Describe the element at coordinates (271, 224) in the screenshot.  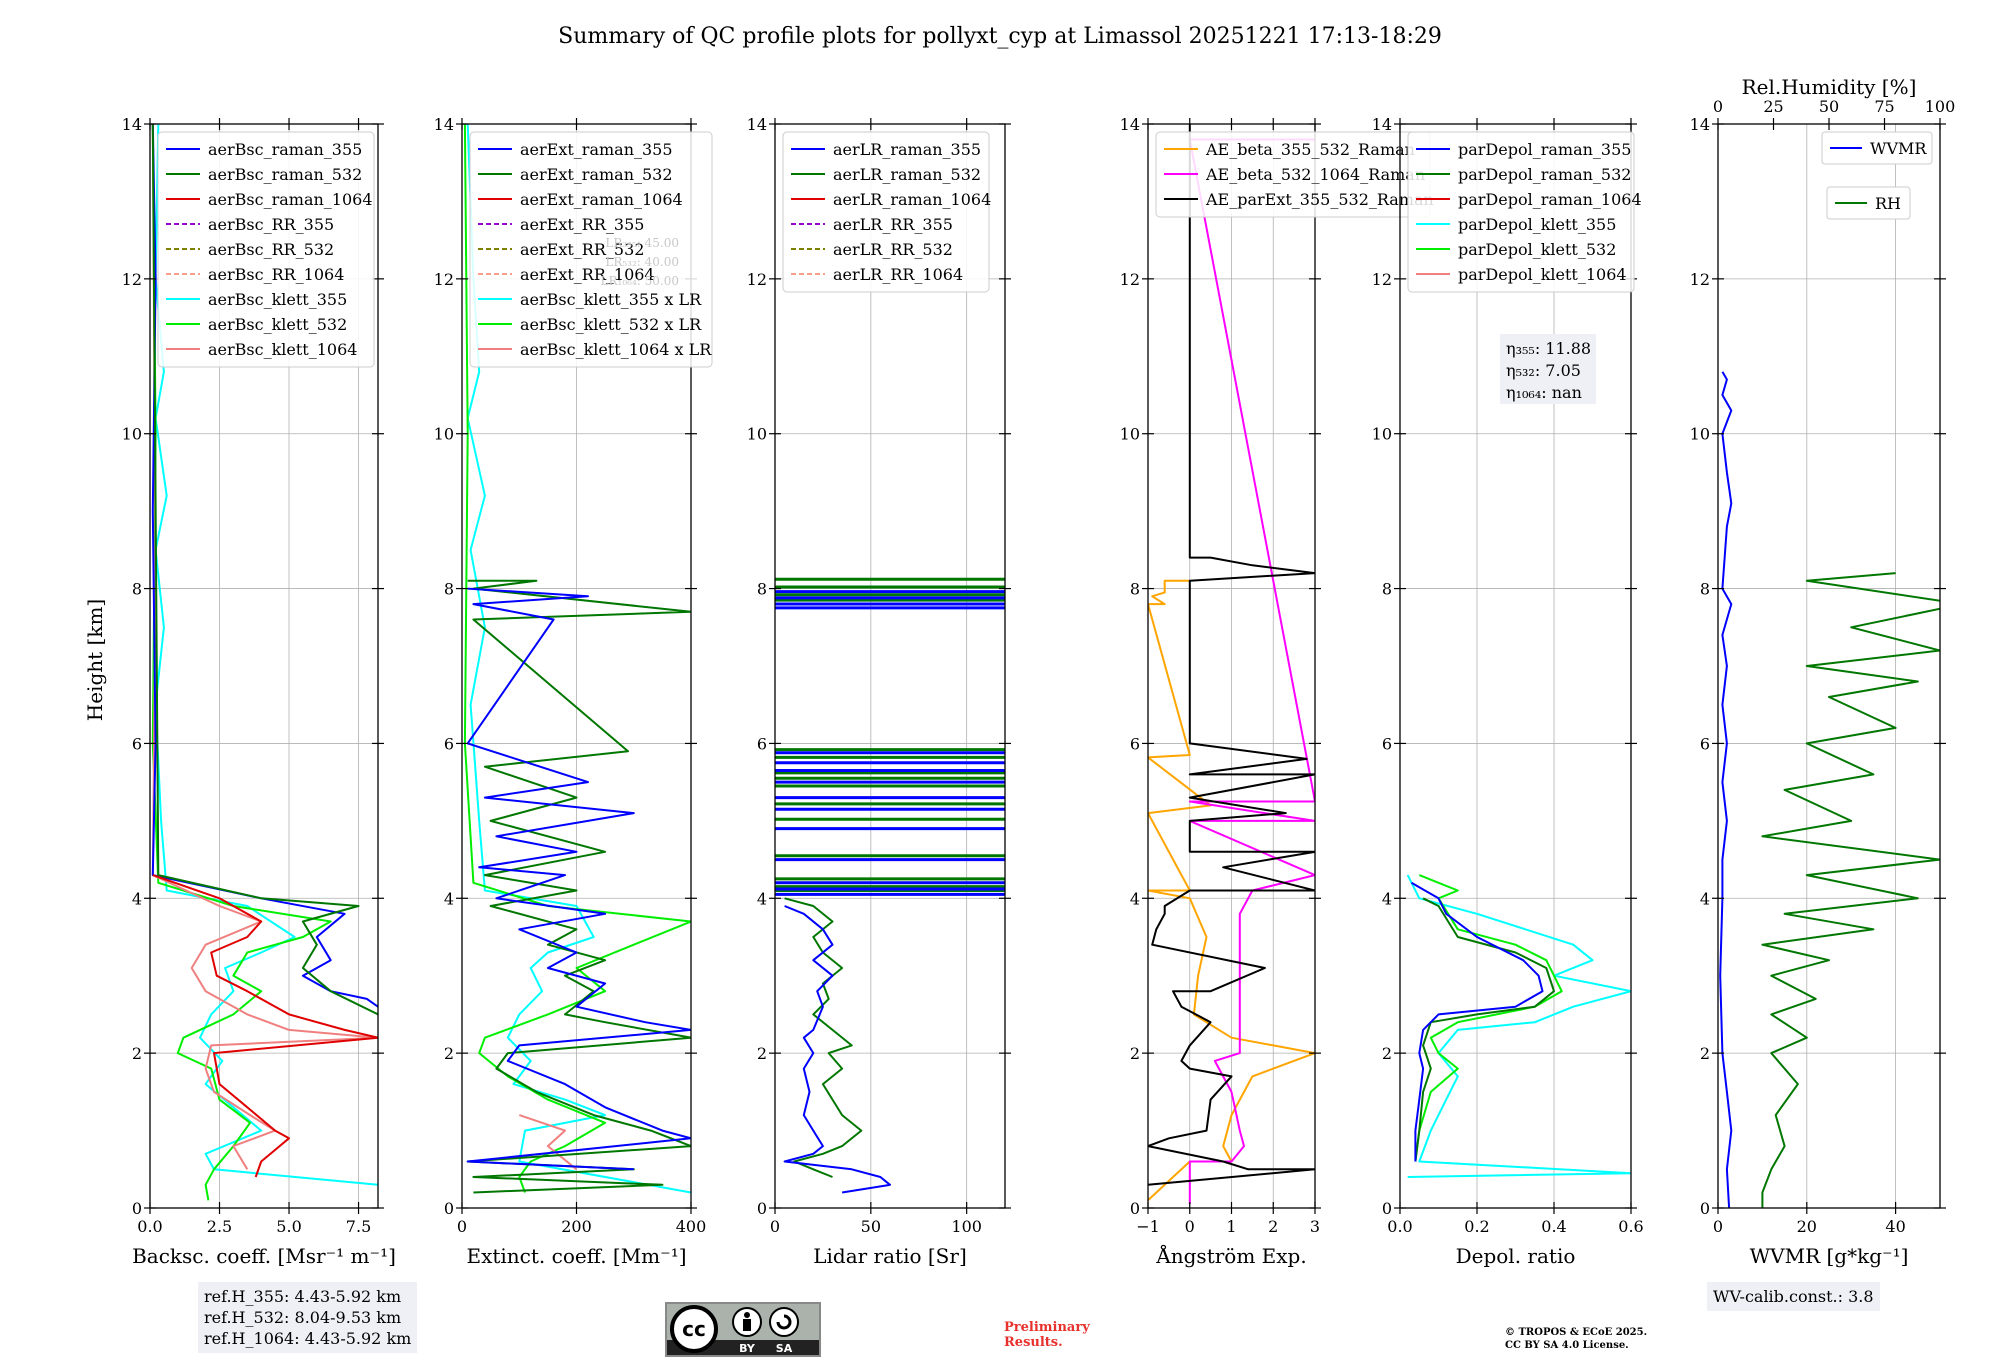
I see `legend-label: aerBsc_RR_355` at that location.